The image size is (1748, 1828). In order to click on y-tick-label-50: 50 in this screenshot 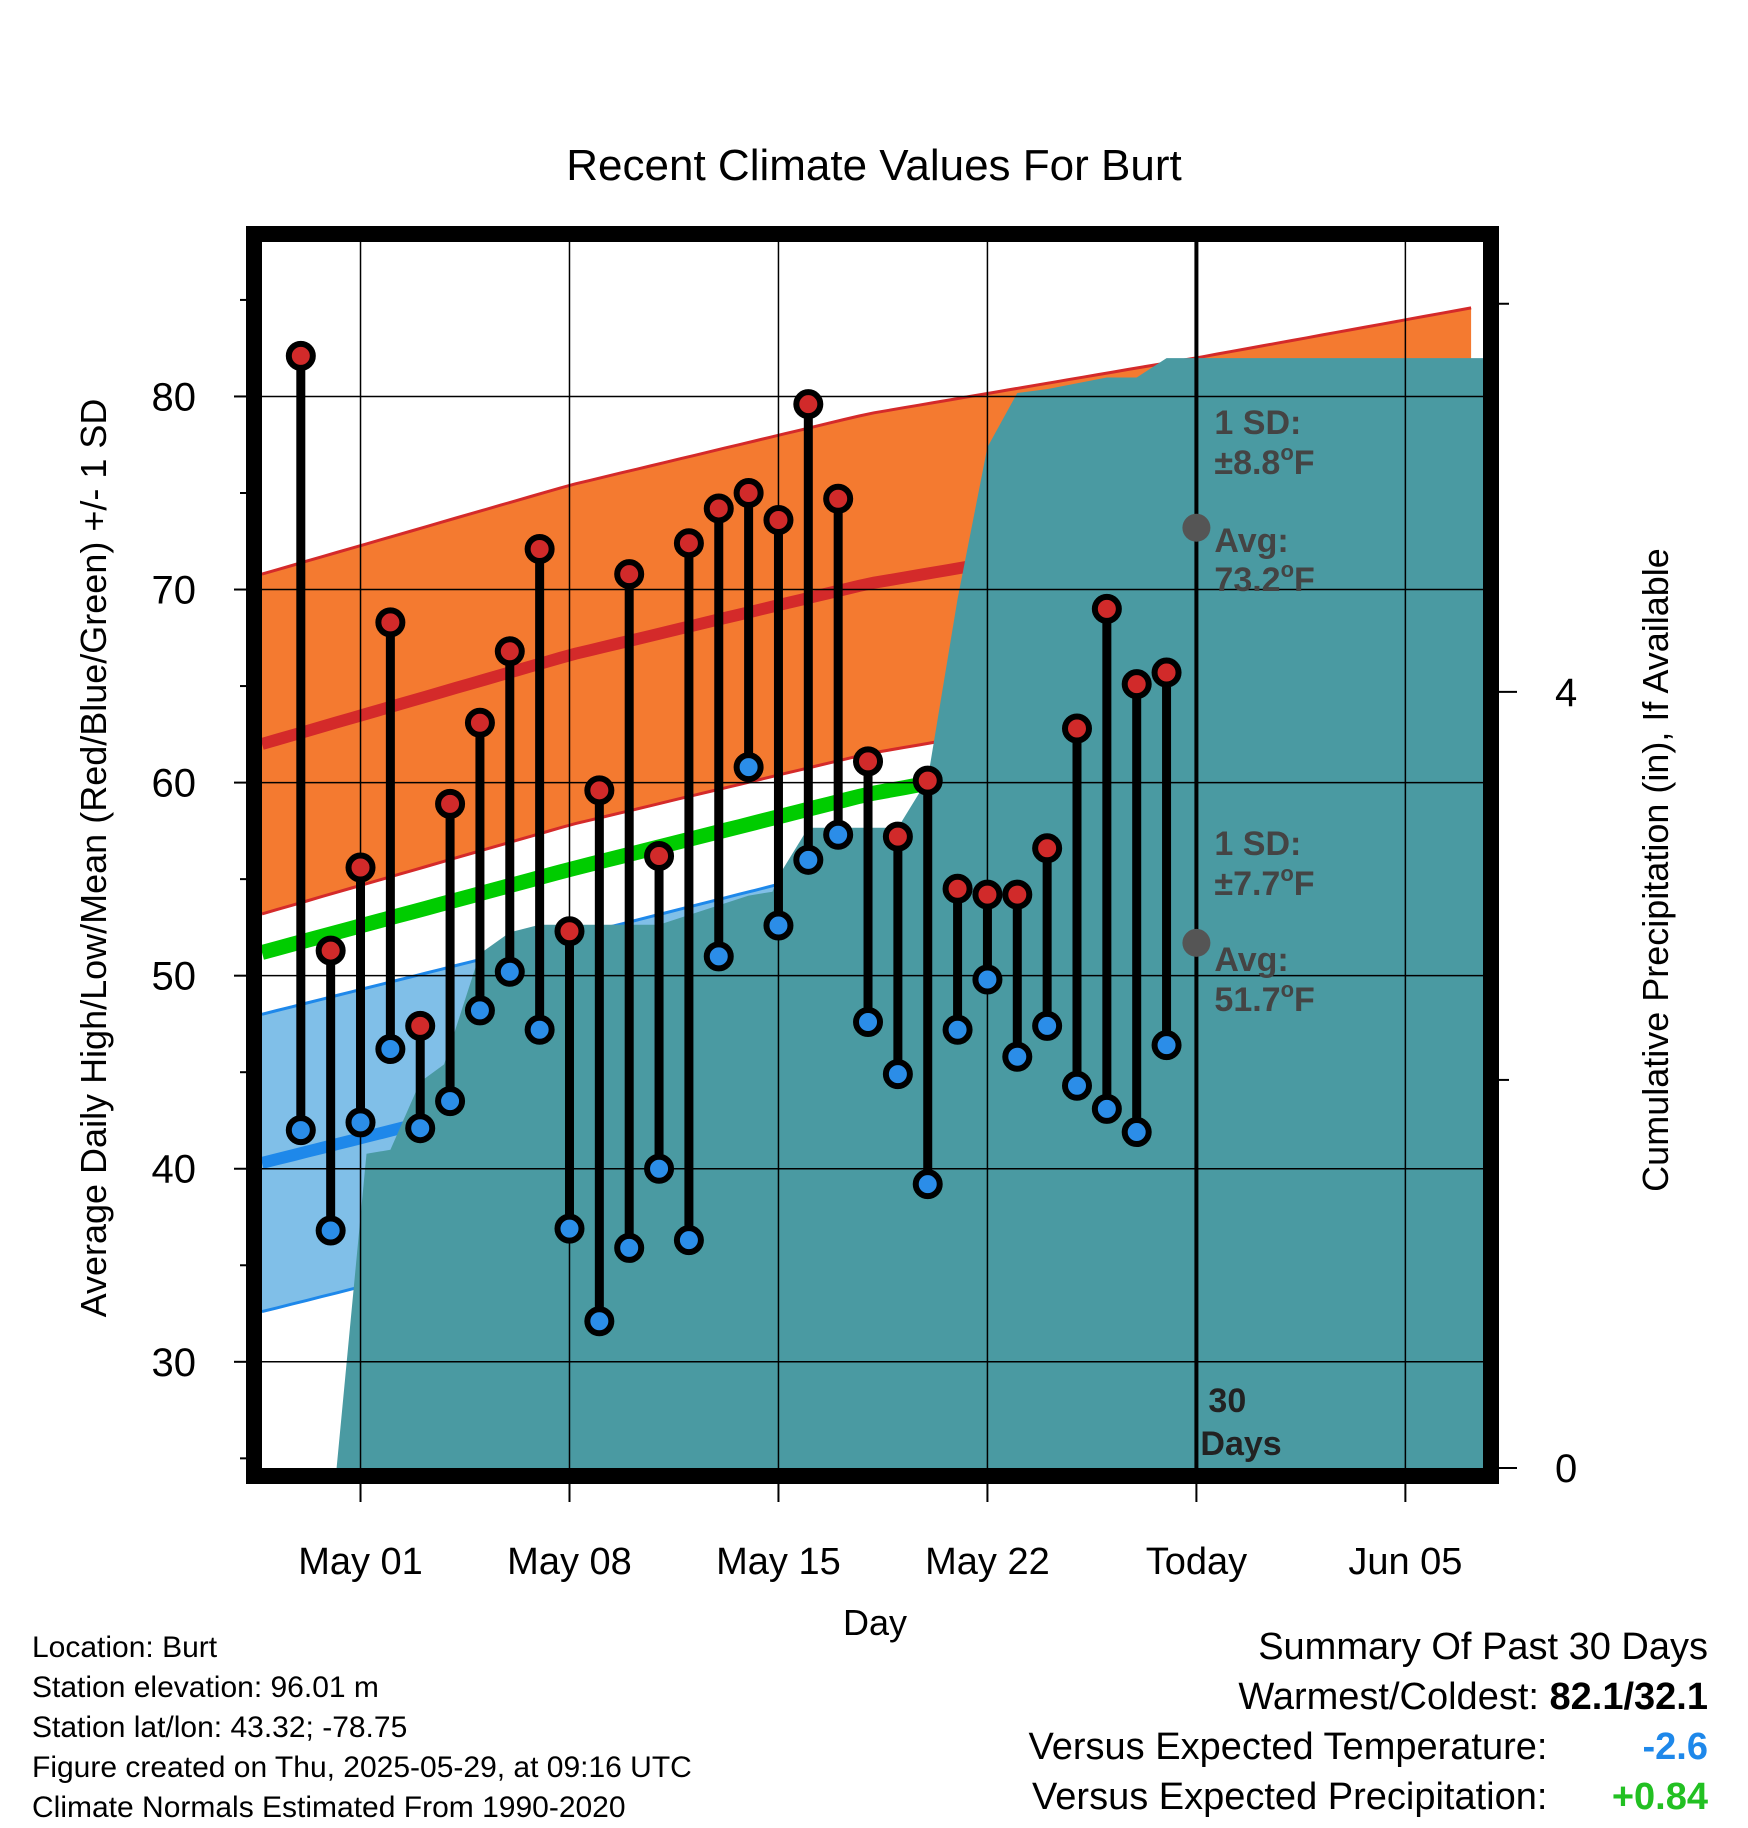, I will do `click(174, 977)`.